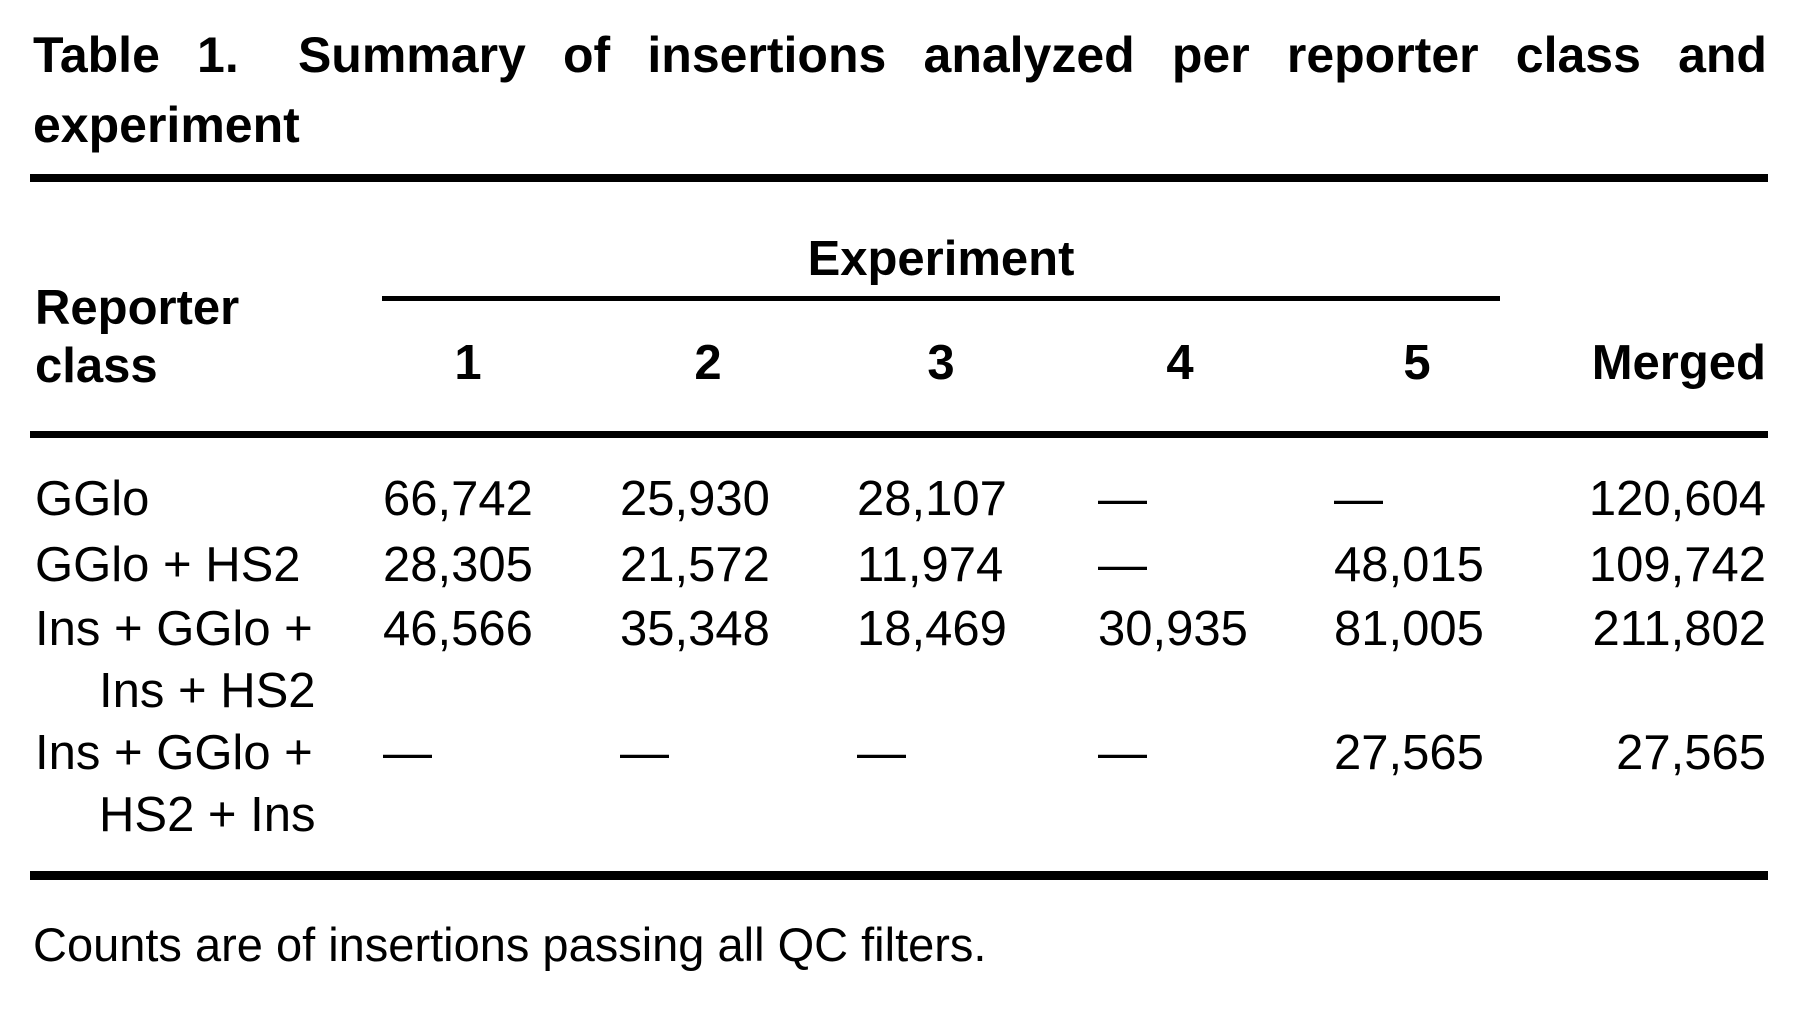 Image resolution: width=1800 pixels, height=1016 pixels. What do you see at coordinates (458, 629) in the screenshot?
I see `cell-experiment-1: 46,566` at bounding box center [458, 629].